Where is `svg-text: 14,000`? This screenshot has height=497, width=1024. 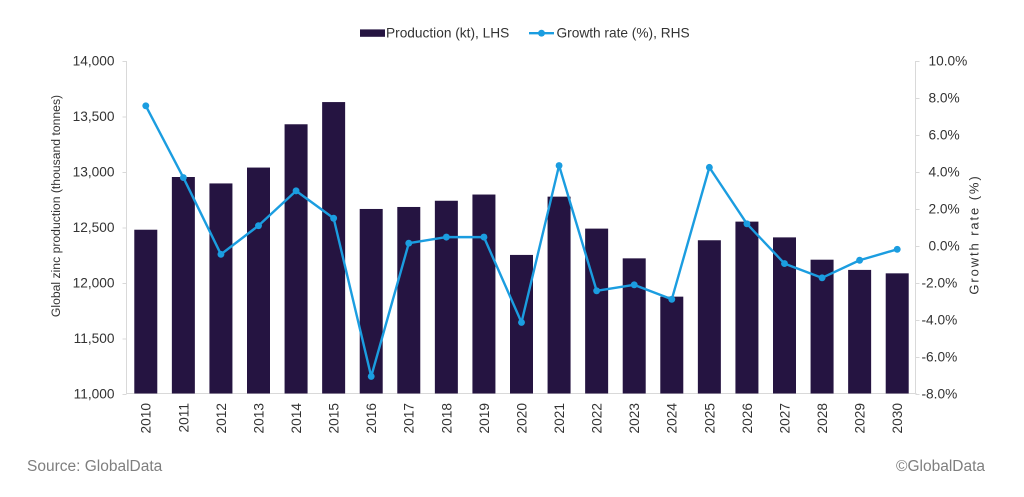 svg-text: 14,000 is located at coordinates (94, 60).